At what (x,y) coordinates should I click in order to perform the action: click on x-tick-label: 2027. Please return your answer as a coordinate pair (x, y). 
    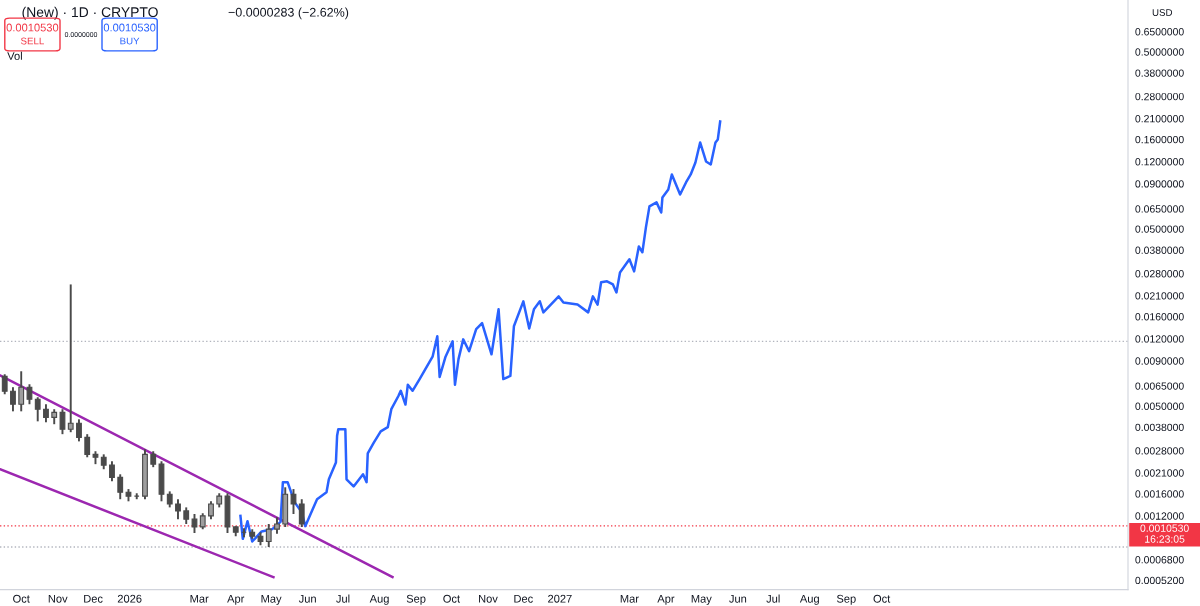
    Looking at the image, I should click on (560, 598).